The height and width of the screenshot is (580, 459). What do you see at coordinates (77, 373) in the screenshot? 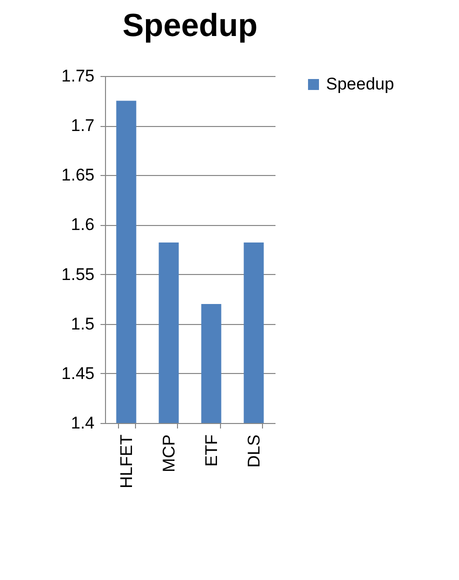
I see `y-tick-label: 1.45` at bounding box center [77, 373].